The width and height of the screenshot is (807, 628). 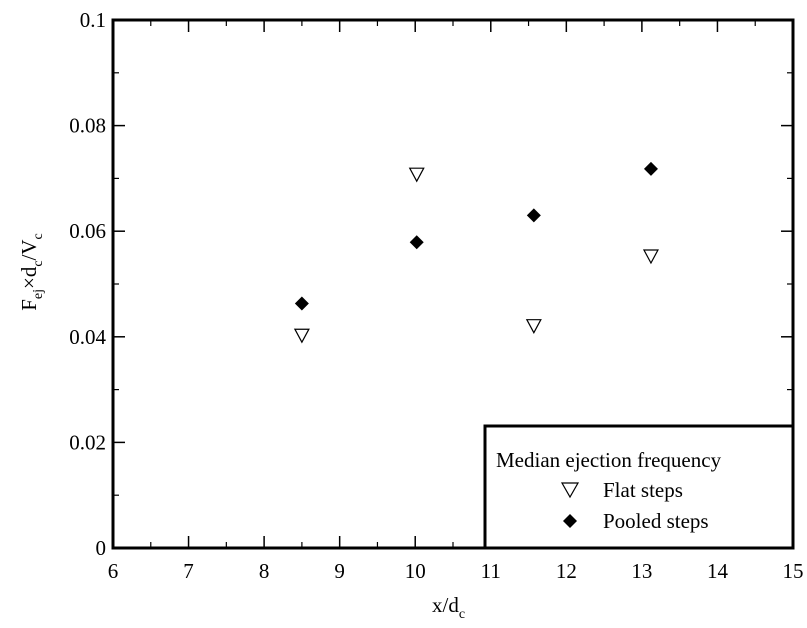 I want to click on y-axis-label: Fej×dc/Vc, so click(x=31, y=272).